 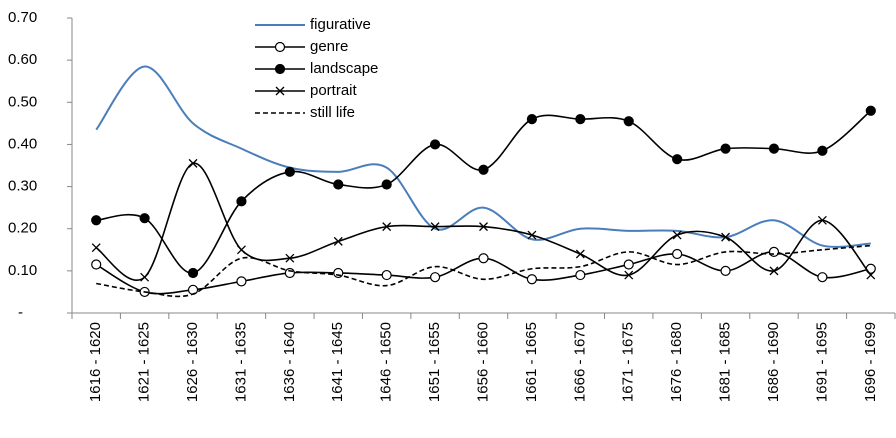 I want to click on x-tick-label: 1691 - 1695, so click(x=821, y=362).